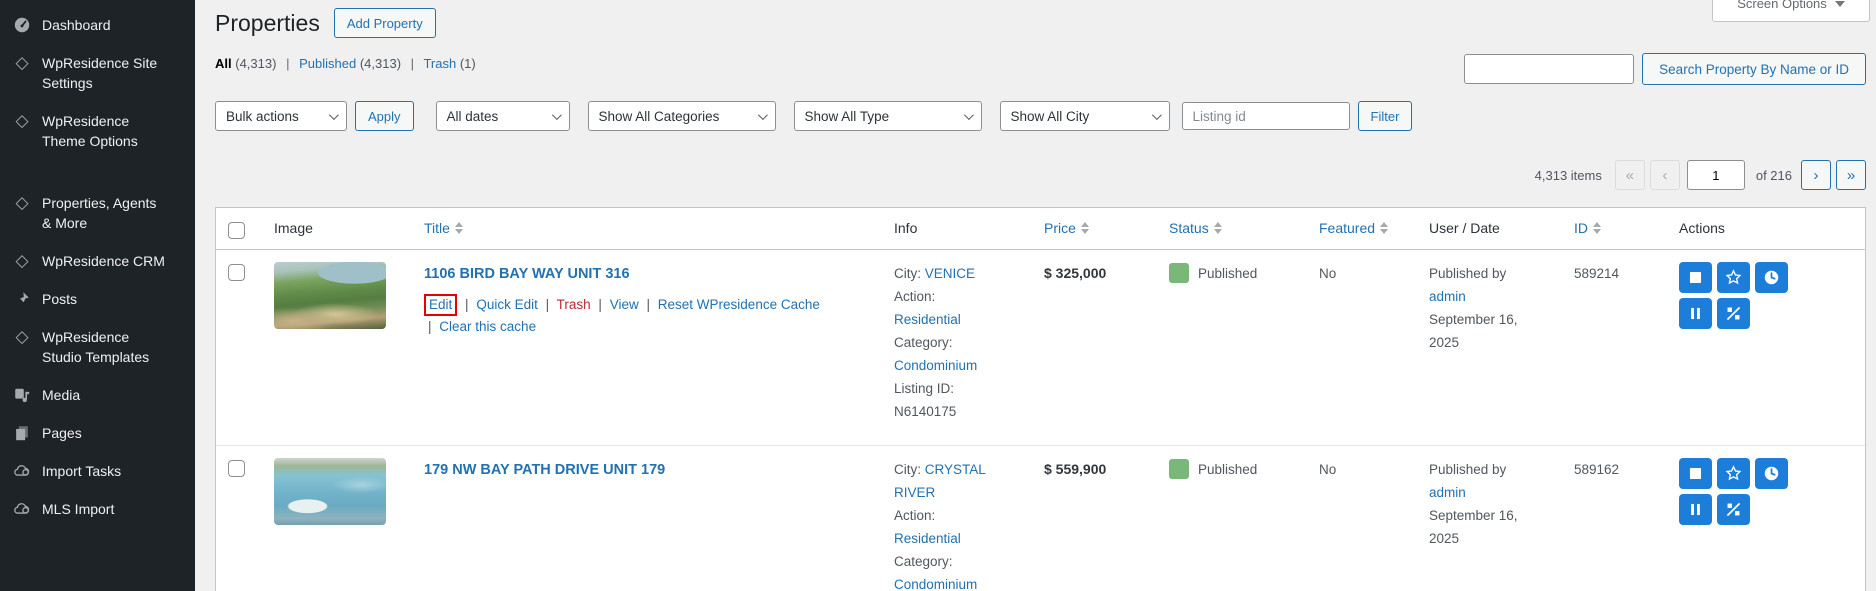 This screenshot has height=591, width=1876. I want to click on city-label: City:, so click(907, 469).